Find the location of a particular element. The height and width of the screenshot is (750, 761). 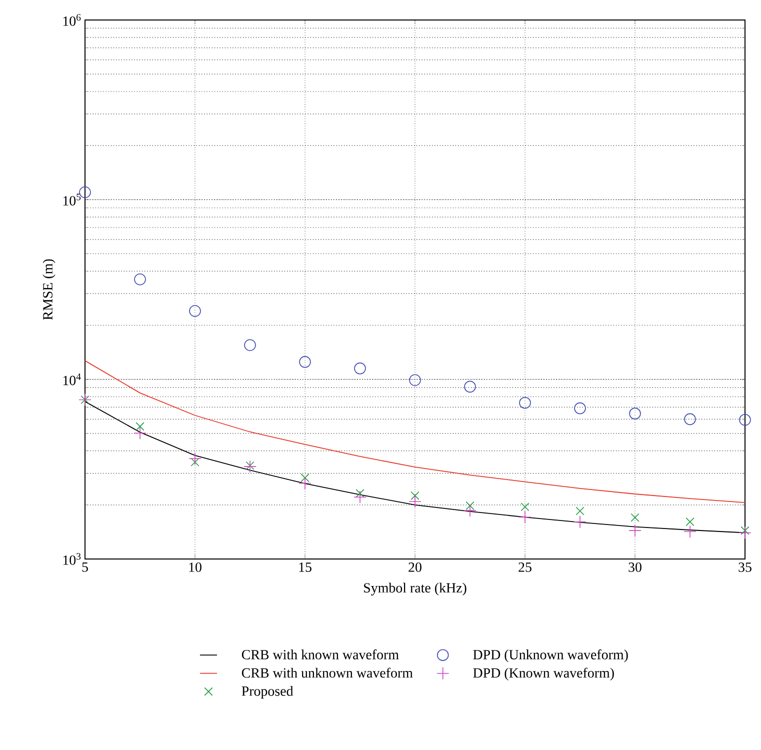

y-axis-title: RMSE (m) is located at coordinates (49, 289).